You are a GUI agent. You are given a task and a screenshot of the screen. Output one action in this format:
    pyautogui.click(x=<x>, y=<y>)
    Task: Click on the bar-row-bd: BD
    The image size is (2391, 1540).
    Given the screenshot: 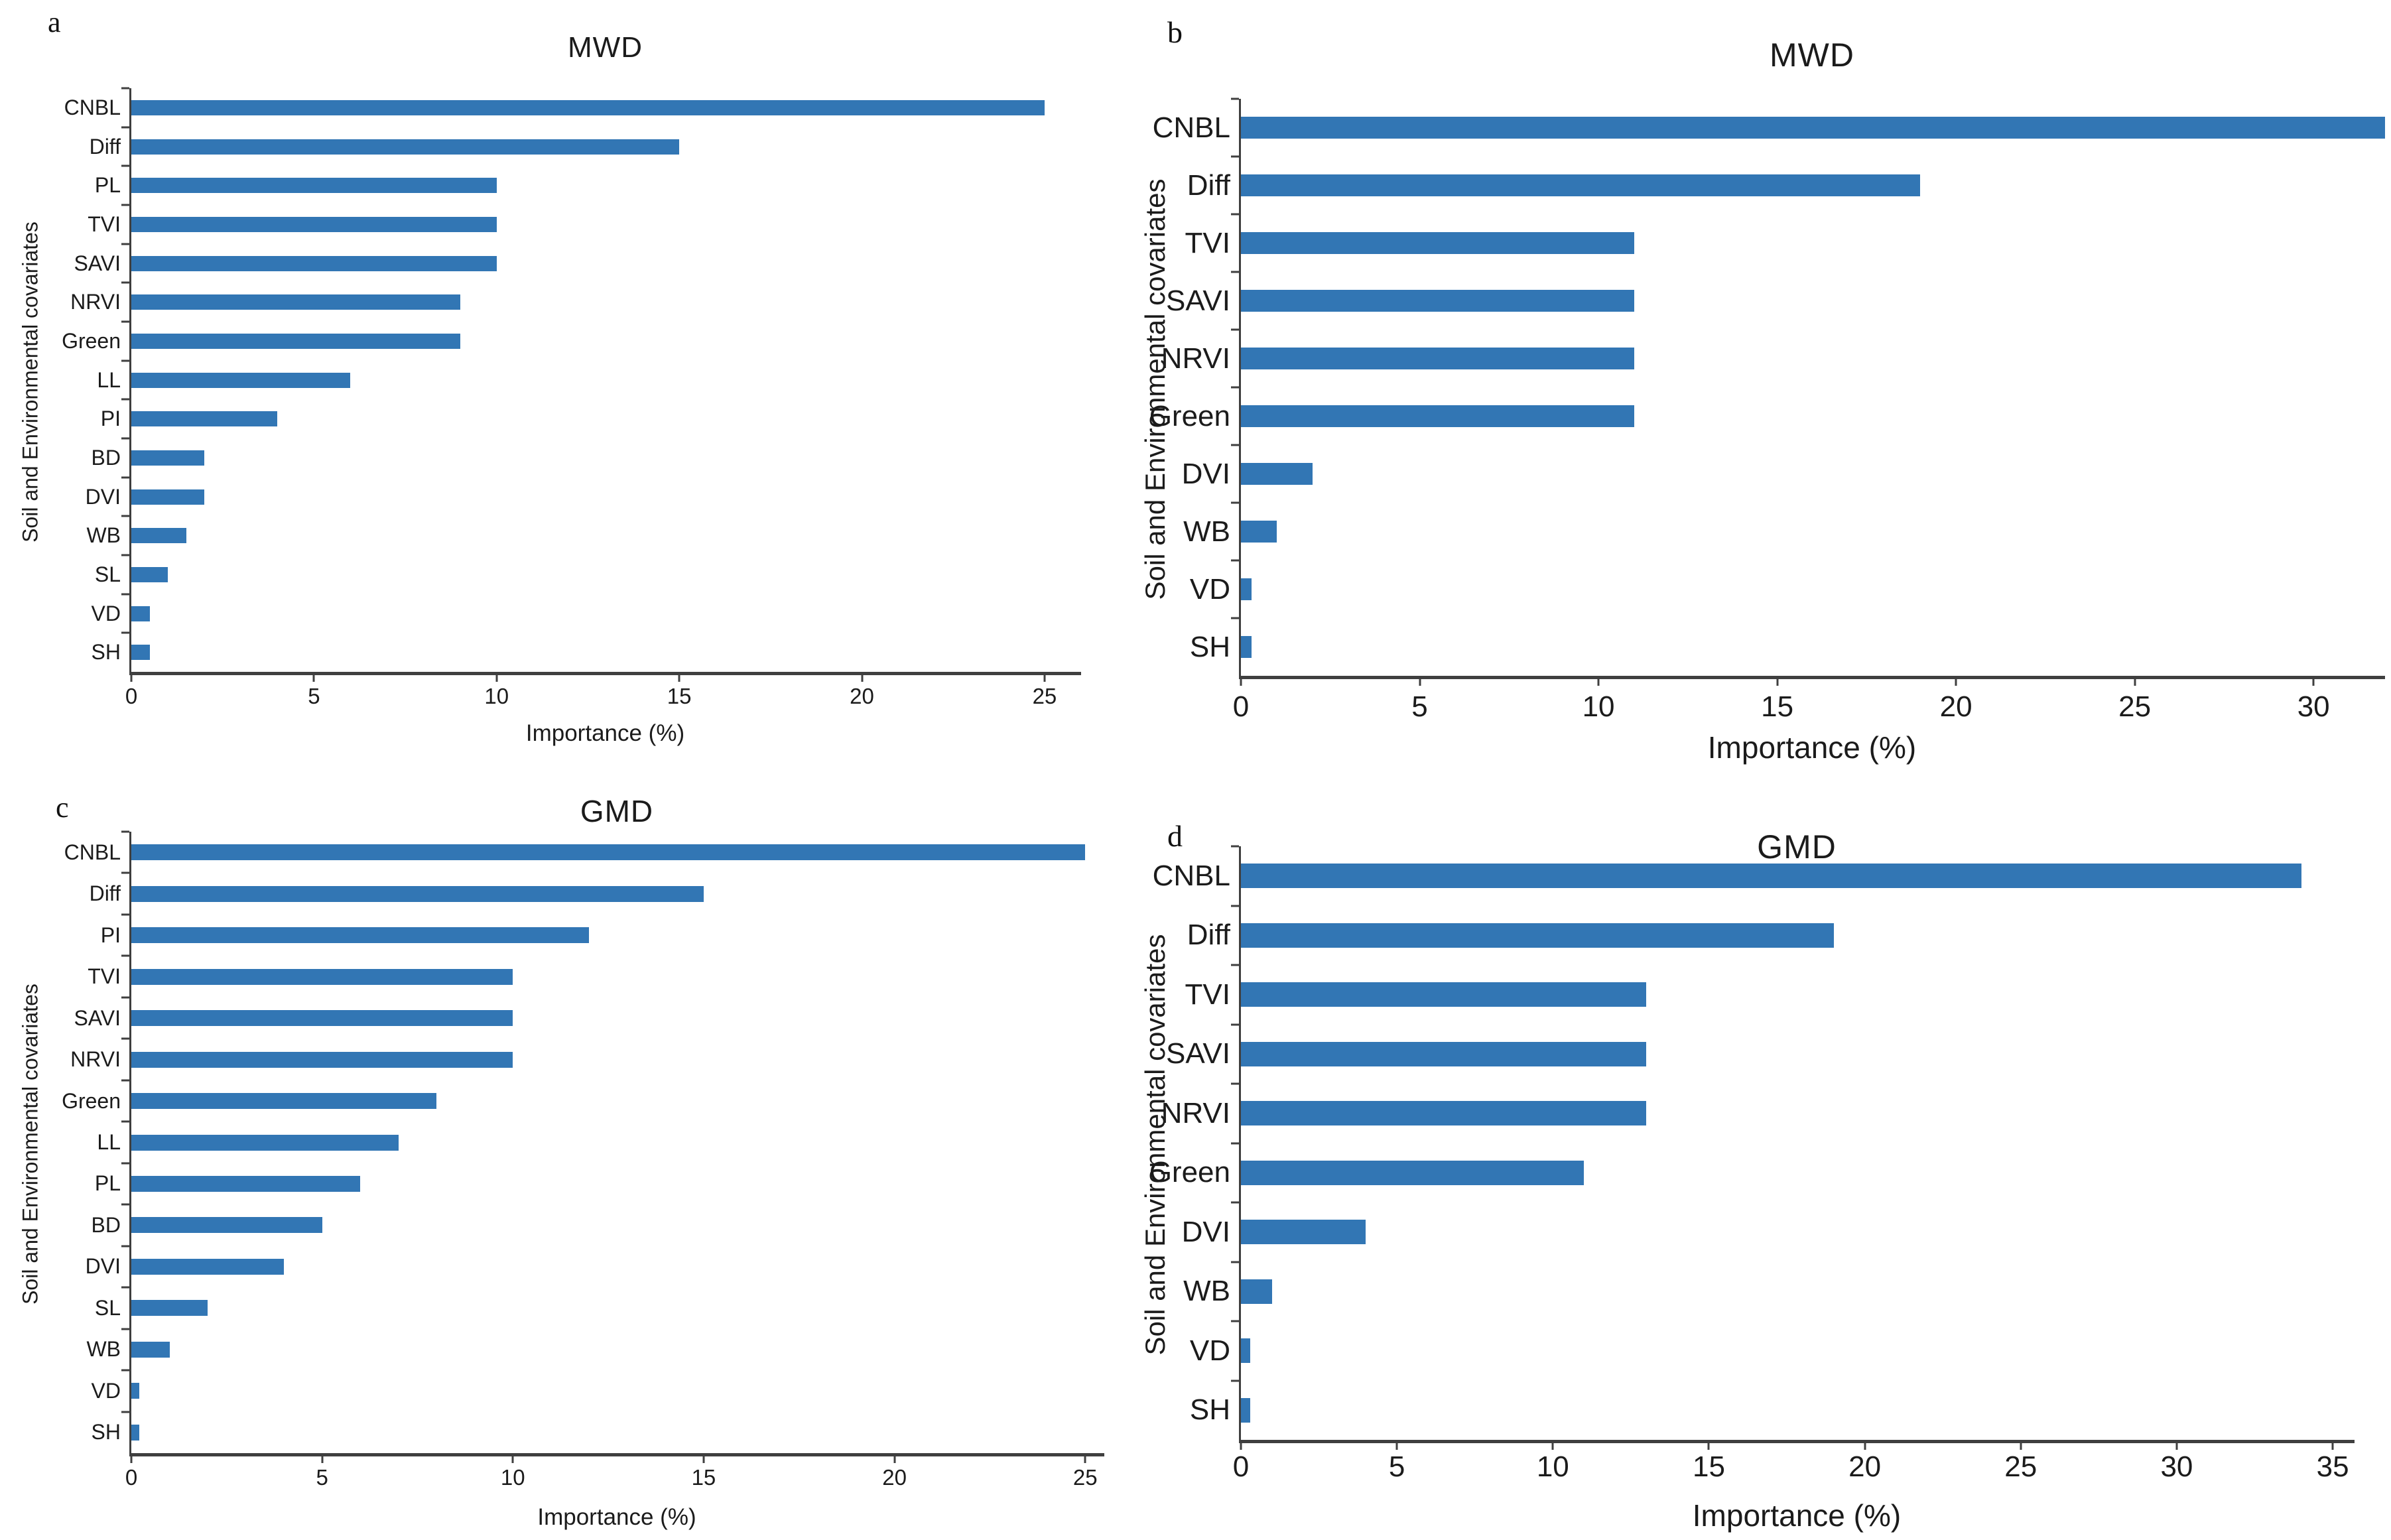 What is the action you would take?
    pyautogui.click(x=586, y=458)
    